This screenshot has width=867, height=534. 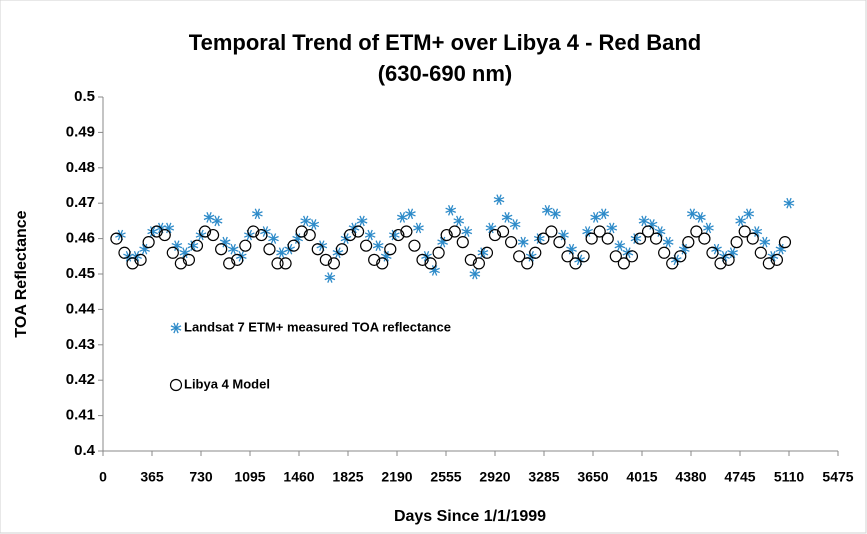 What do you see at coordinates (81, 308) in the screenshot?
I see `y-tick-label: 0.44` at bounding box center [81, 308].